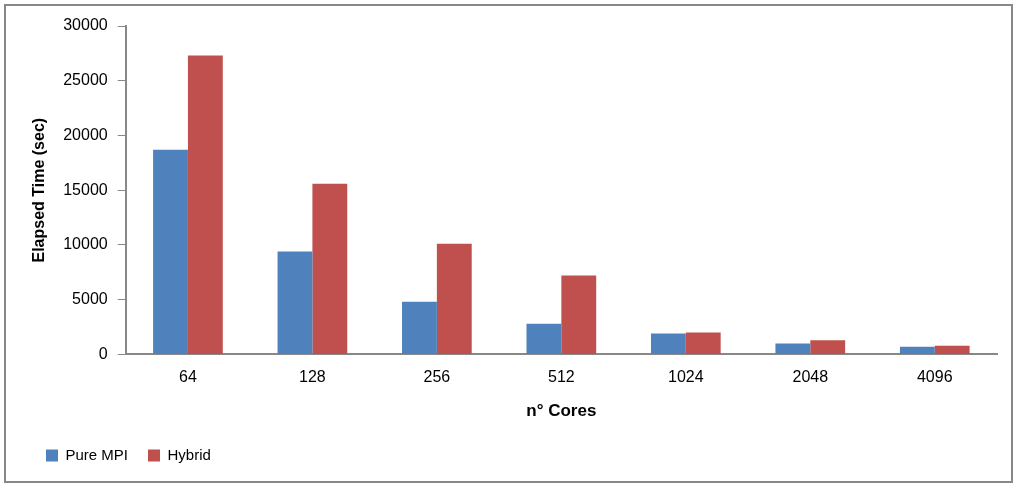  What do you see at coordinates (85, 134) in the screenshot?
I see `y-tick-label: 20000` at bounding box center [85, 134].